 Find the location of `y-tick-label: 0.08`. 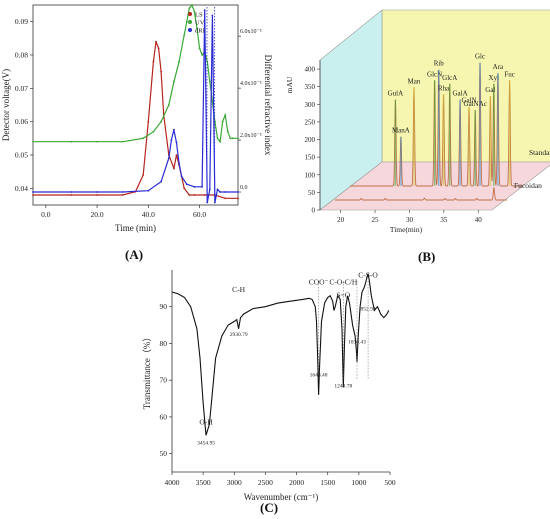

y-tick-label: 0.08 is located at coordinates (21, 55).